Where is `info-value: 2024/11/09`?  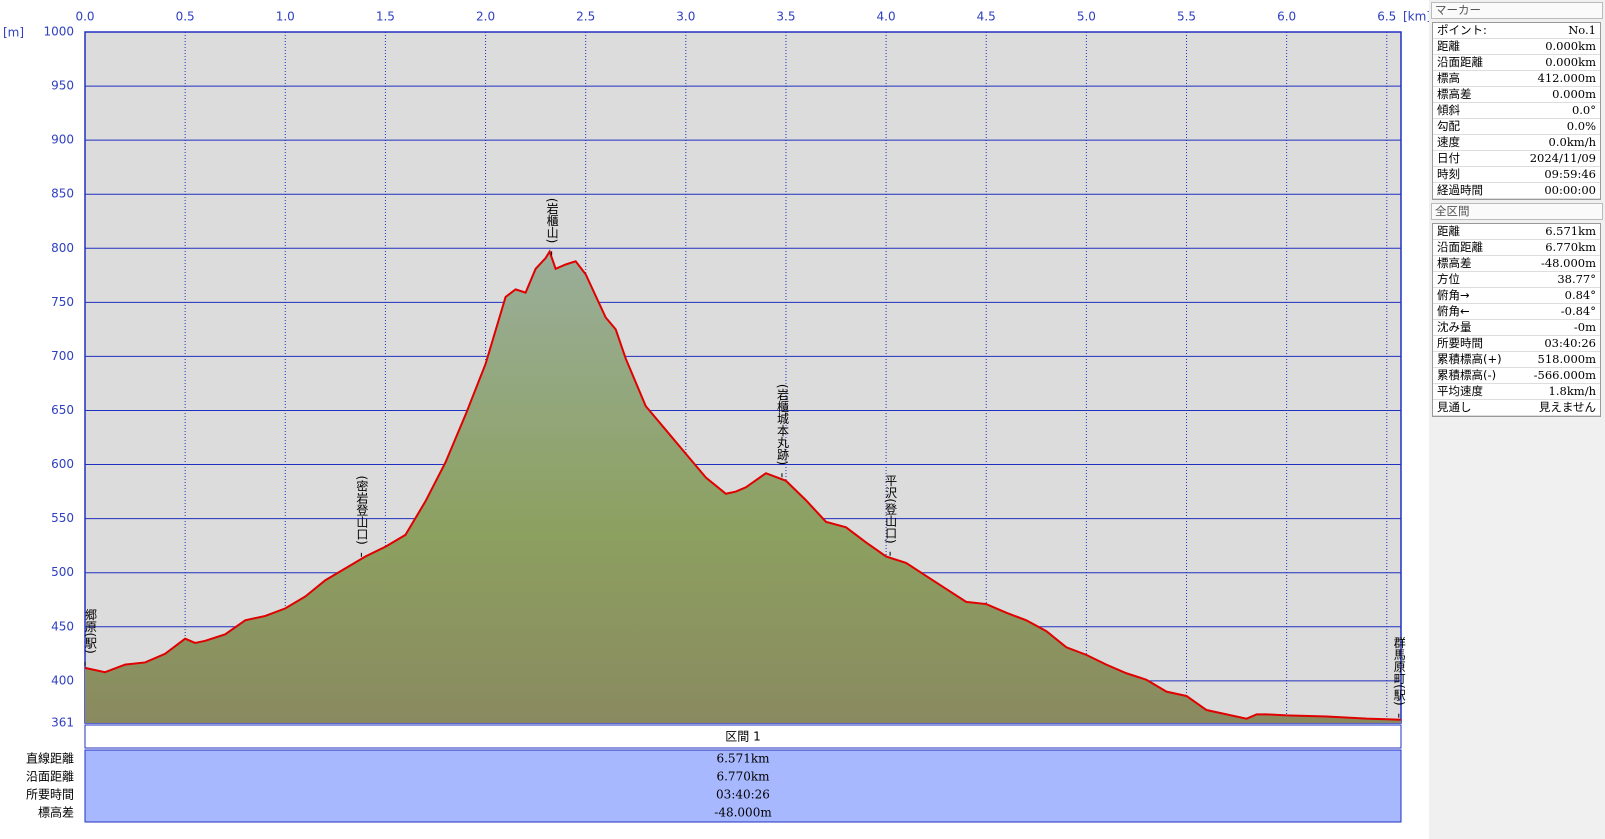
info-value: 2024/11/09 is located at coordinates (1562, 158).